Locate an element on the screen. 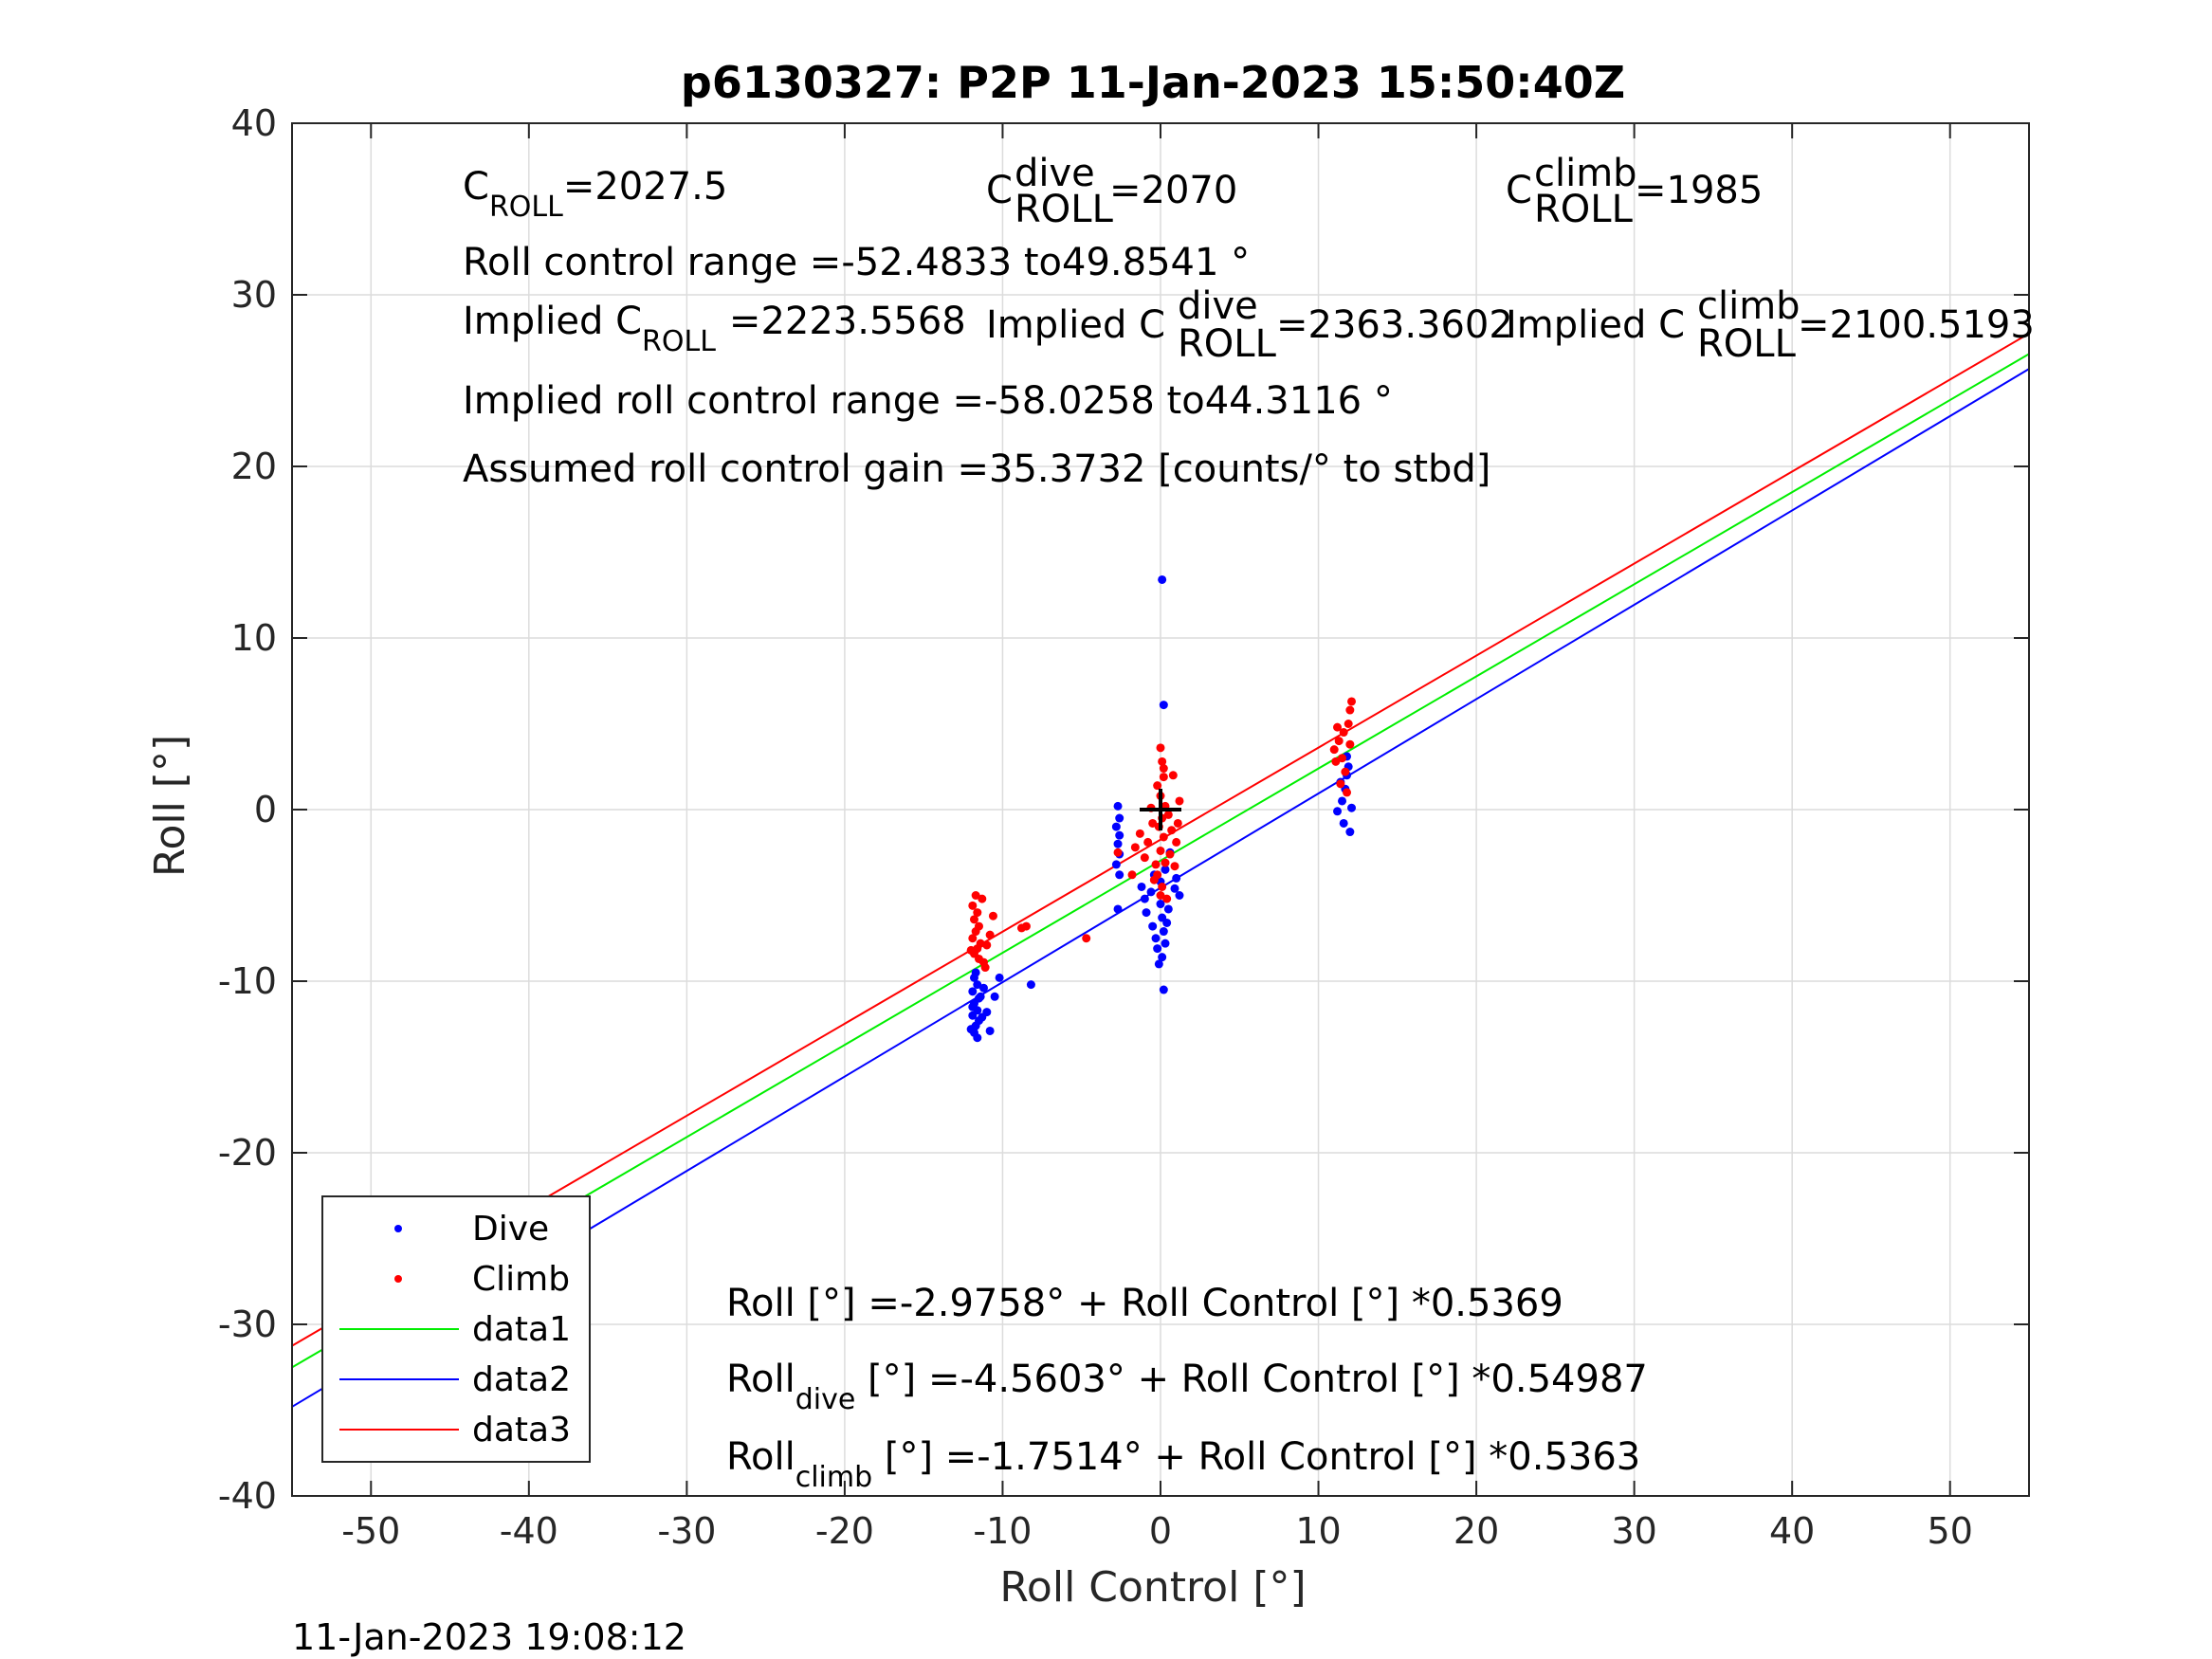 This screenshot has width=2212, height=1659. x-tick-label: -40 is located at coordinates (529, 1531).